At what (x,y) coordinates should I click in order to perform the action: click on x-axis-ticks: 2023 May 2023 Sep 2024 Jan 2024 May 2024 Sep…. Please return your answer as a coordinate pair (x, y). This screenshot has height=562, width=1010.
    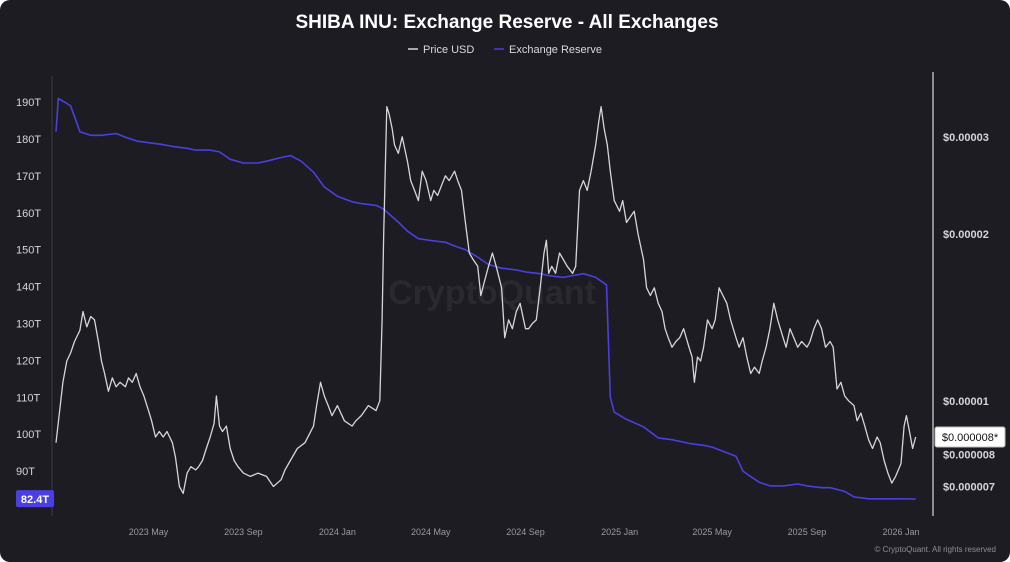
    Looking at the image, I should click on (524, 532).